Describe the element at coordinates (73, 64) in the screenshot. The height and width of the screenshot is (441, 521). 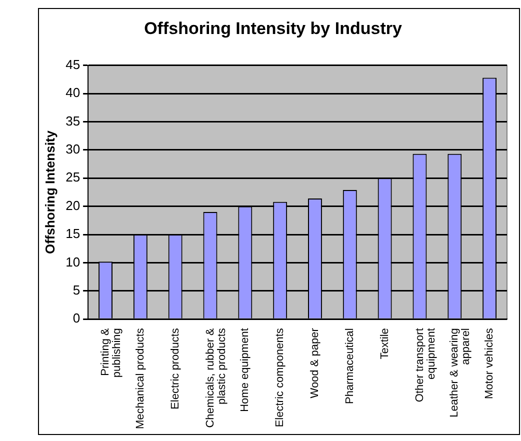
I see `y-tick-label: 45` at that location.